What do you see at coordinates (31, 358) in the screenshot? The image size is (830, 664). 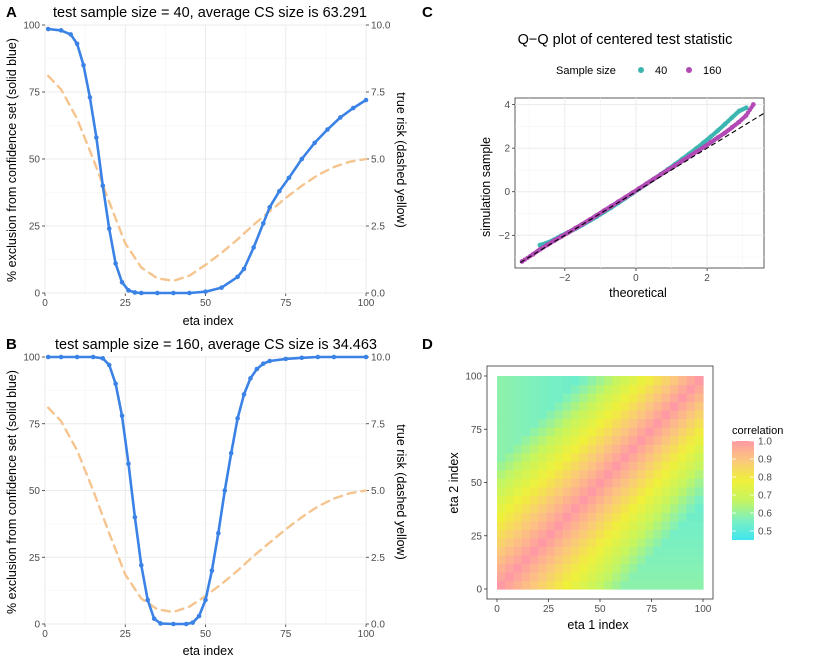 I see `panel-b-ytick-label: 100` at bounding box center [31, 358].